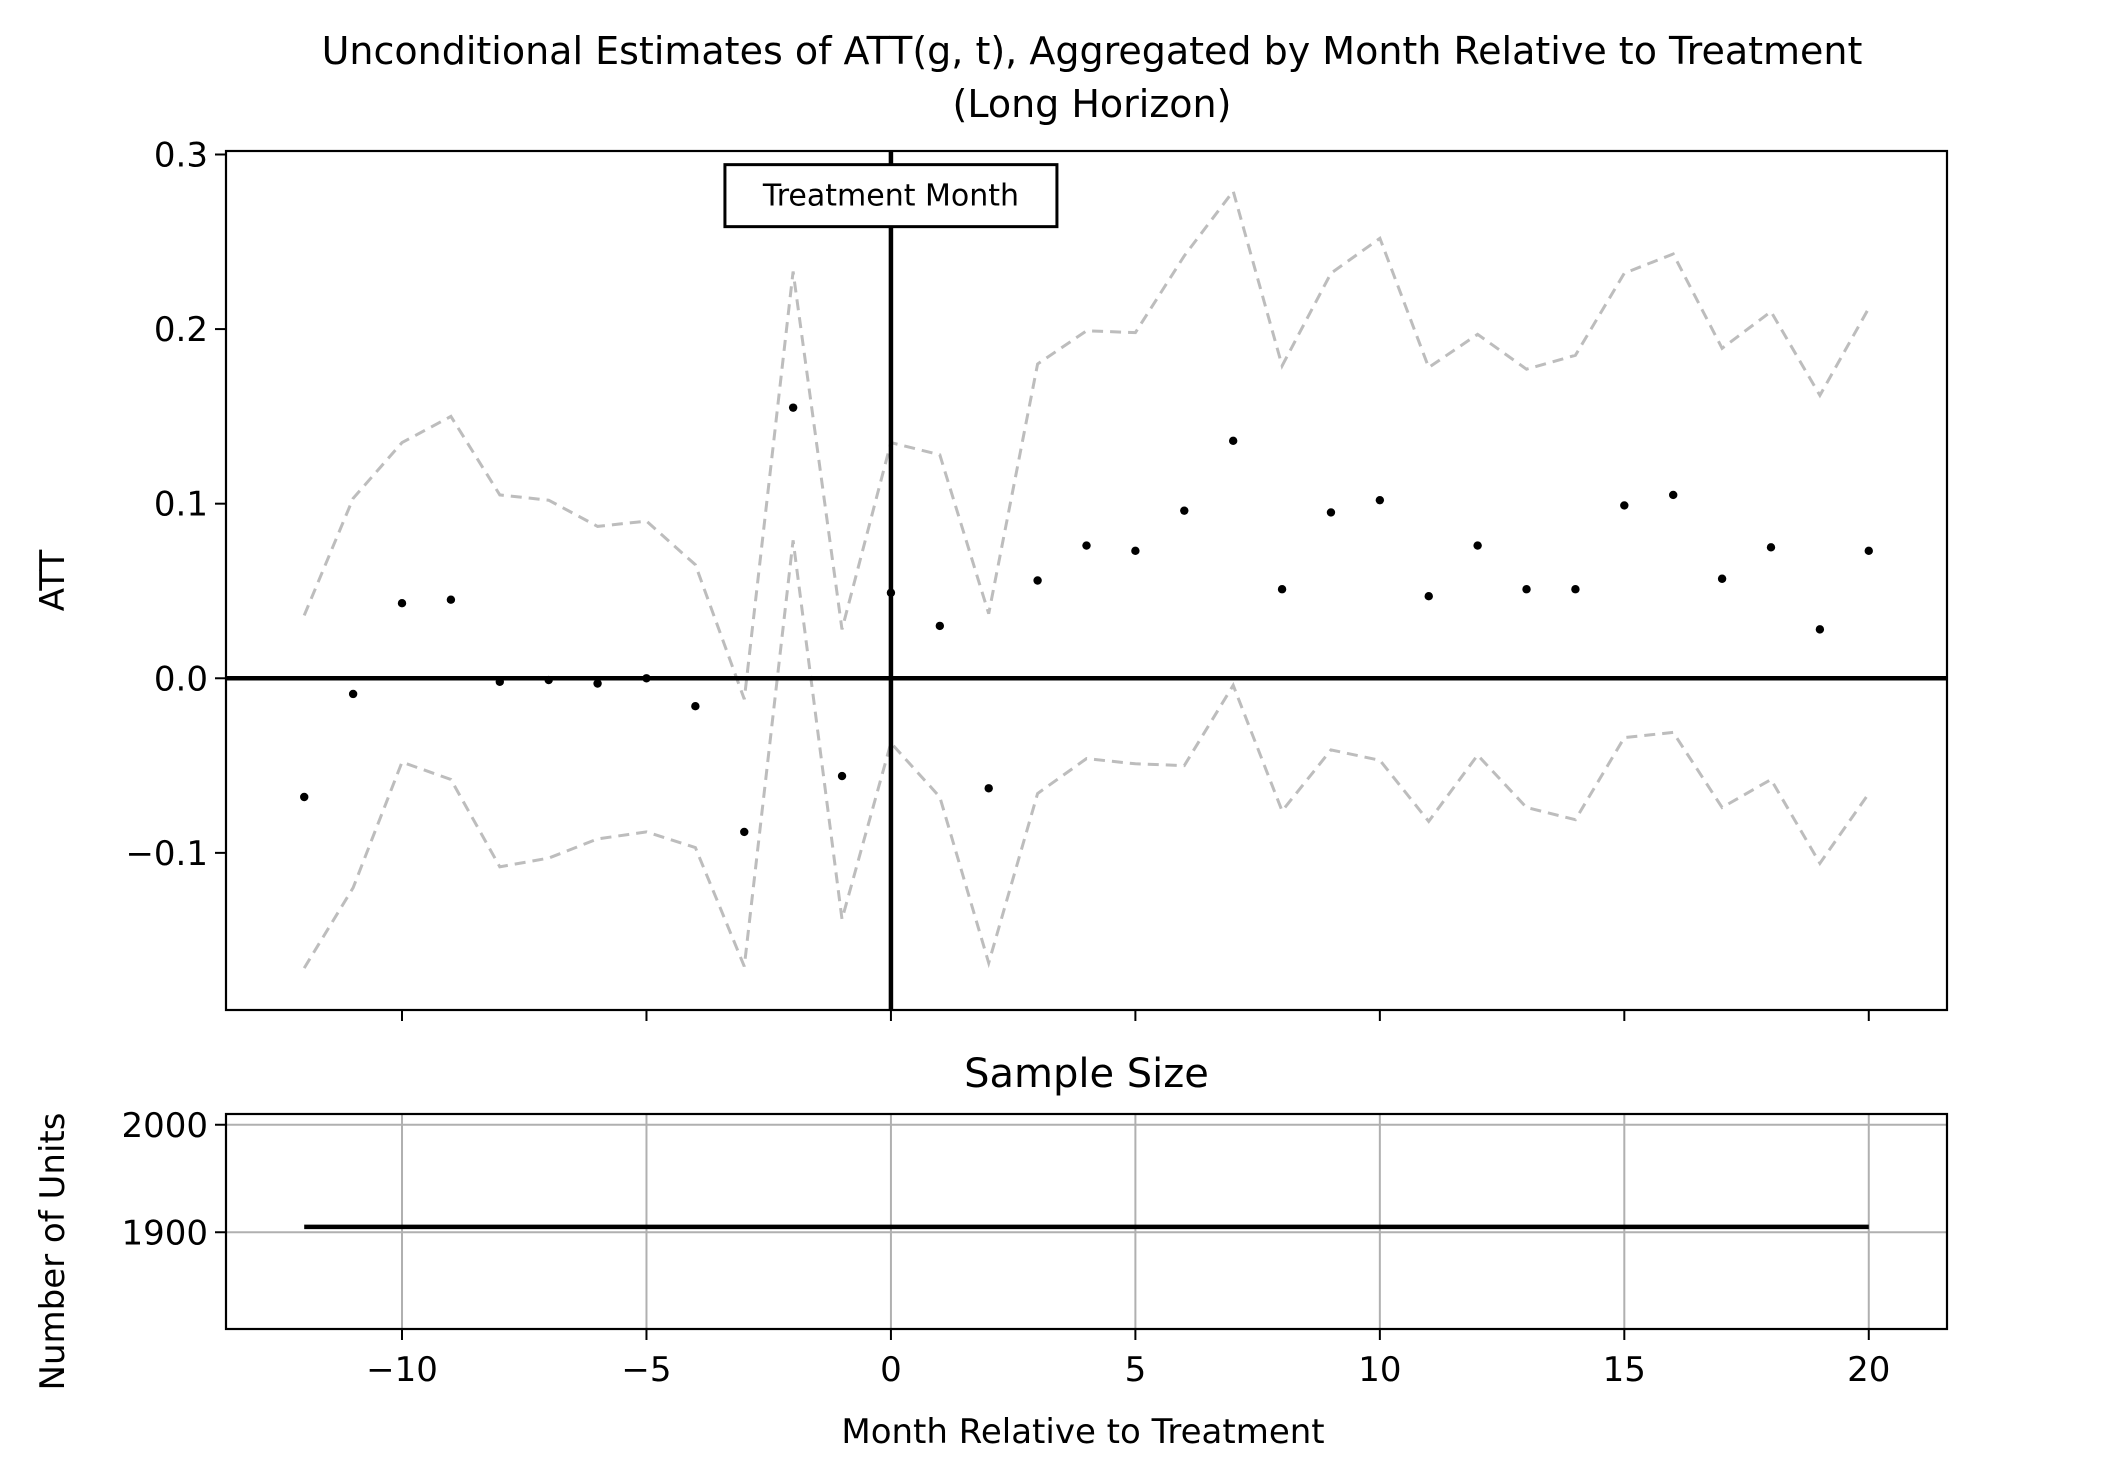 The image size is (2127, 1474). Describe the element at coordinates (166, 854) in the screenshot. I see `y-tick-label: −0.1` at that location.